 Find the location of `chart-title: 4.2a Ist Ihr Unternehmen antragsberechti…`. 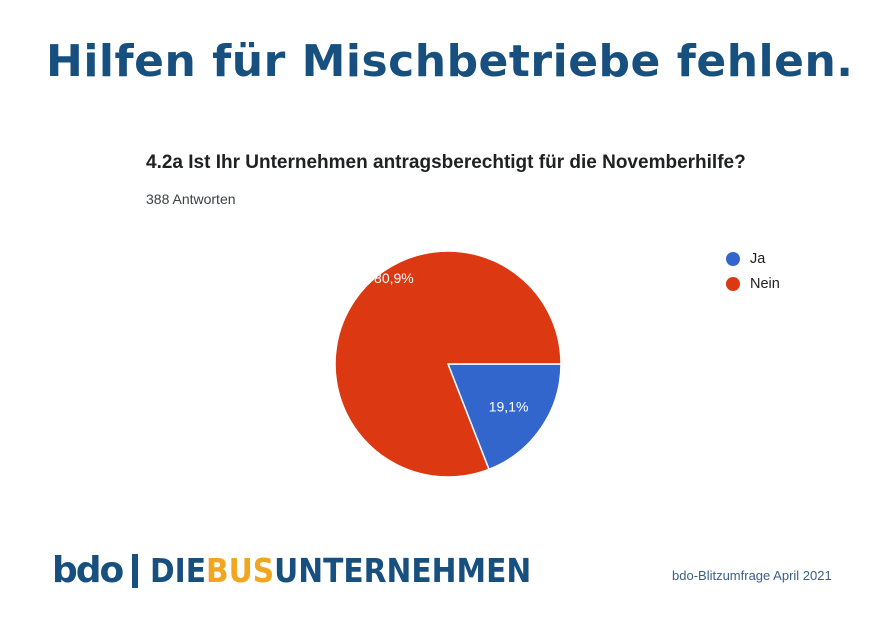

chart-title: 4.2a Ist Ihr Unternehmen antragsberechti… is located at coordinates (446, 162).